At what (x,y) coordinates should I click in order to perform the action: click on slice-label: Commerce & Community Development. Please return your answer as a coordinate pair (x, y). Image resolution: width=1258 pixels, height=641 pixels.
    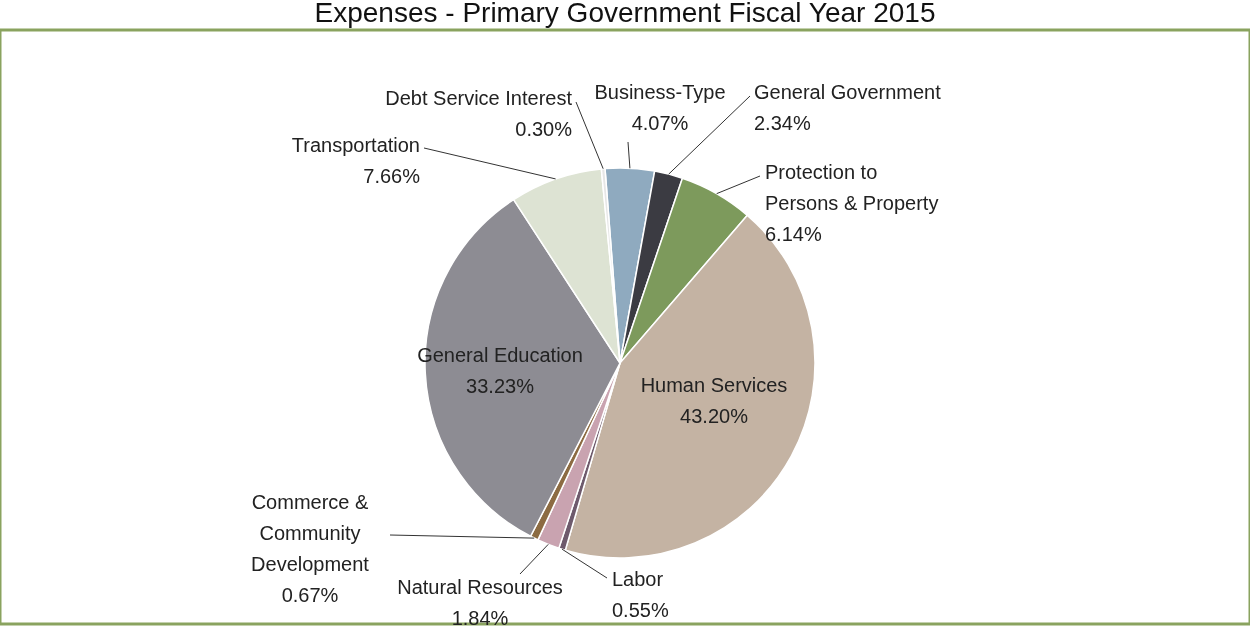
    Looking at the image, I should click on (310, 533).